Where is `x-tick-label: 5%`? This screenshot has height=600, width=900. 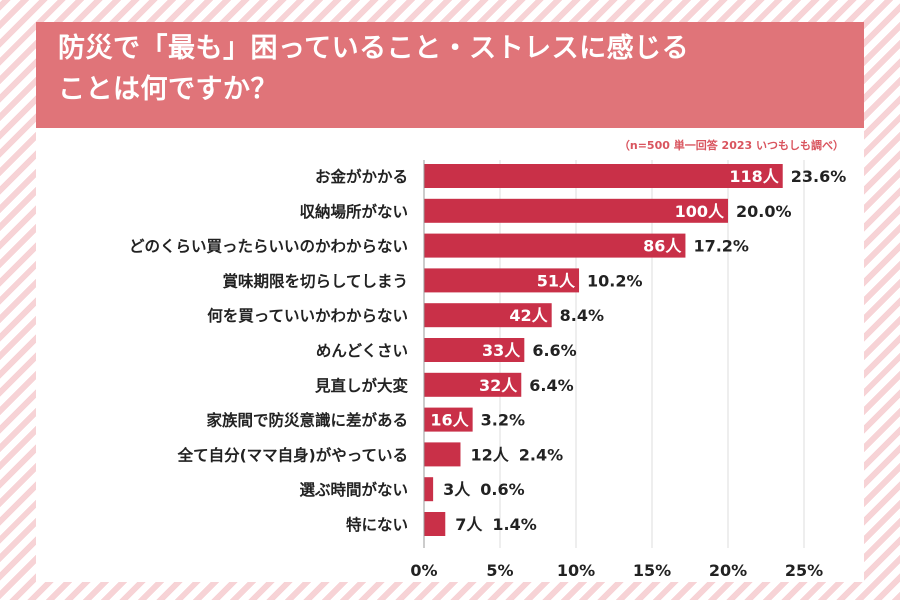
x-tick-label: 5% is located at coordinates (499, 570).